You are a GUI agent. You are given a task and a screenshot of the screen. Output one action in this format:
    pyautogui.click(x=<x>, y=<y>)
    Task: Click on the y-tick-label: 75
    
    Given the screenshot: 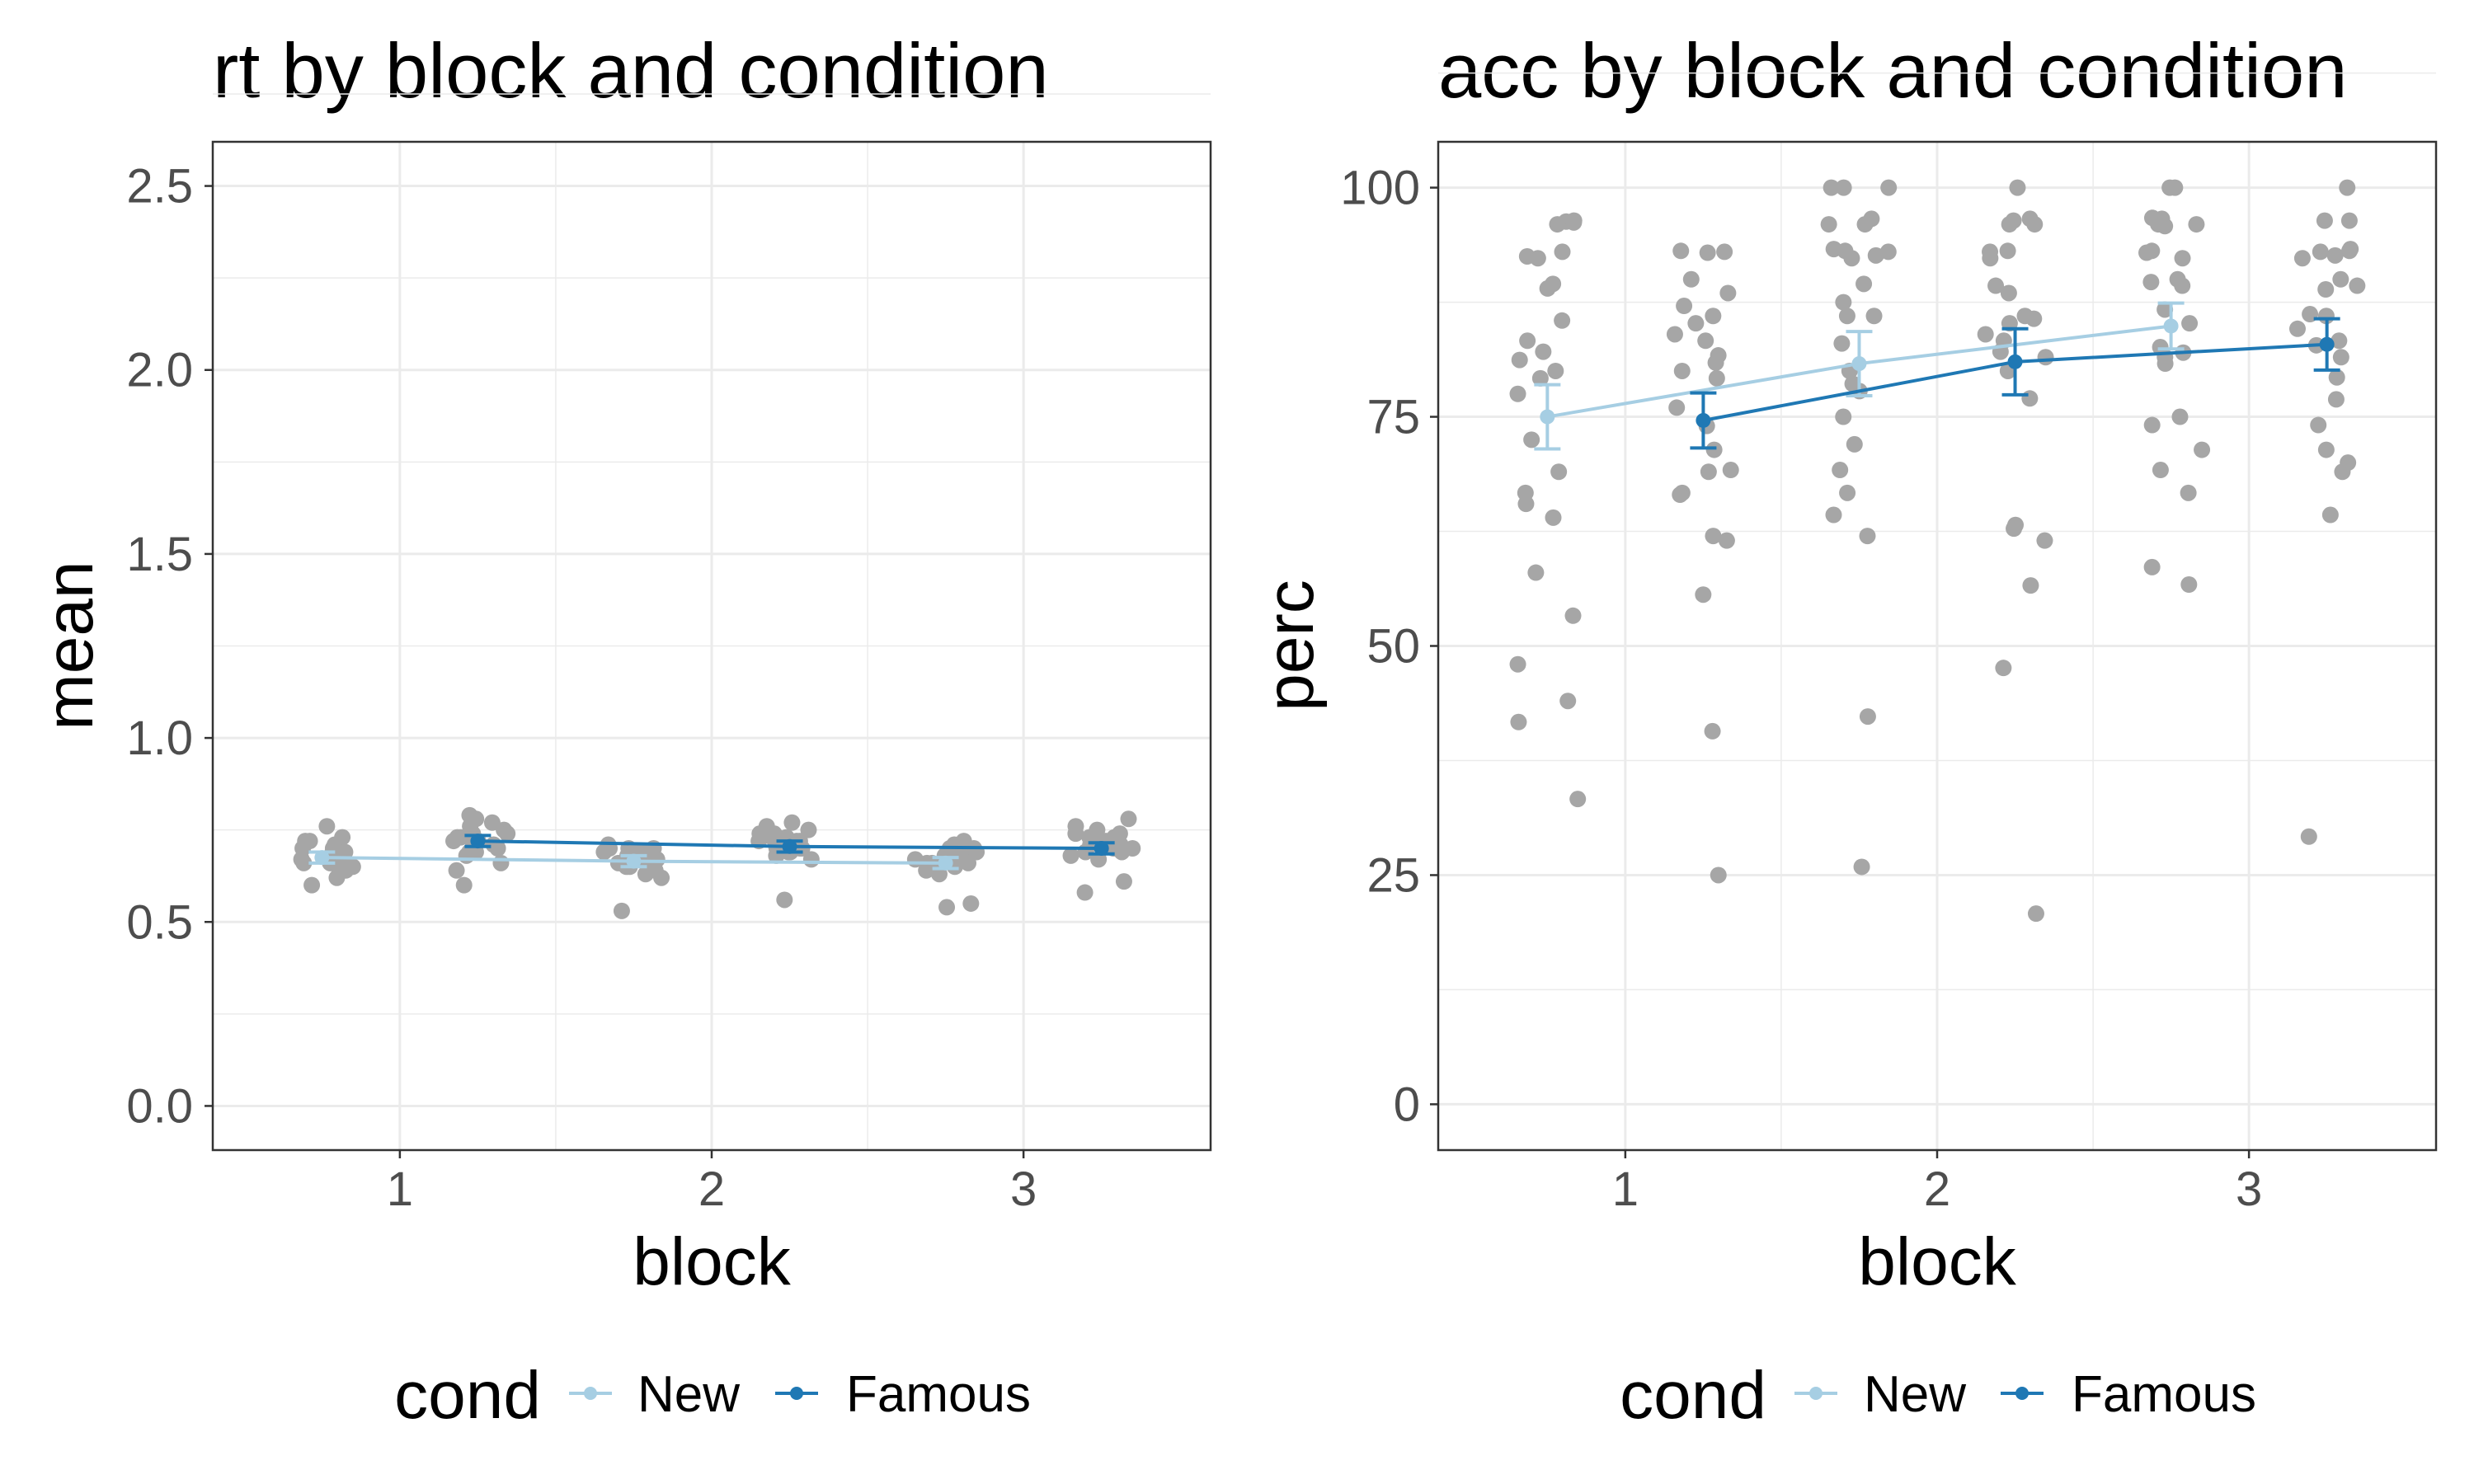 What is the action you would take?
    pyautogui.click(x=1393, y=417)
    